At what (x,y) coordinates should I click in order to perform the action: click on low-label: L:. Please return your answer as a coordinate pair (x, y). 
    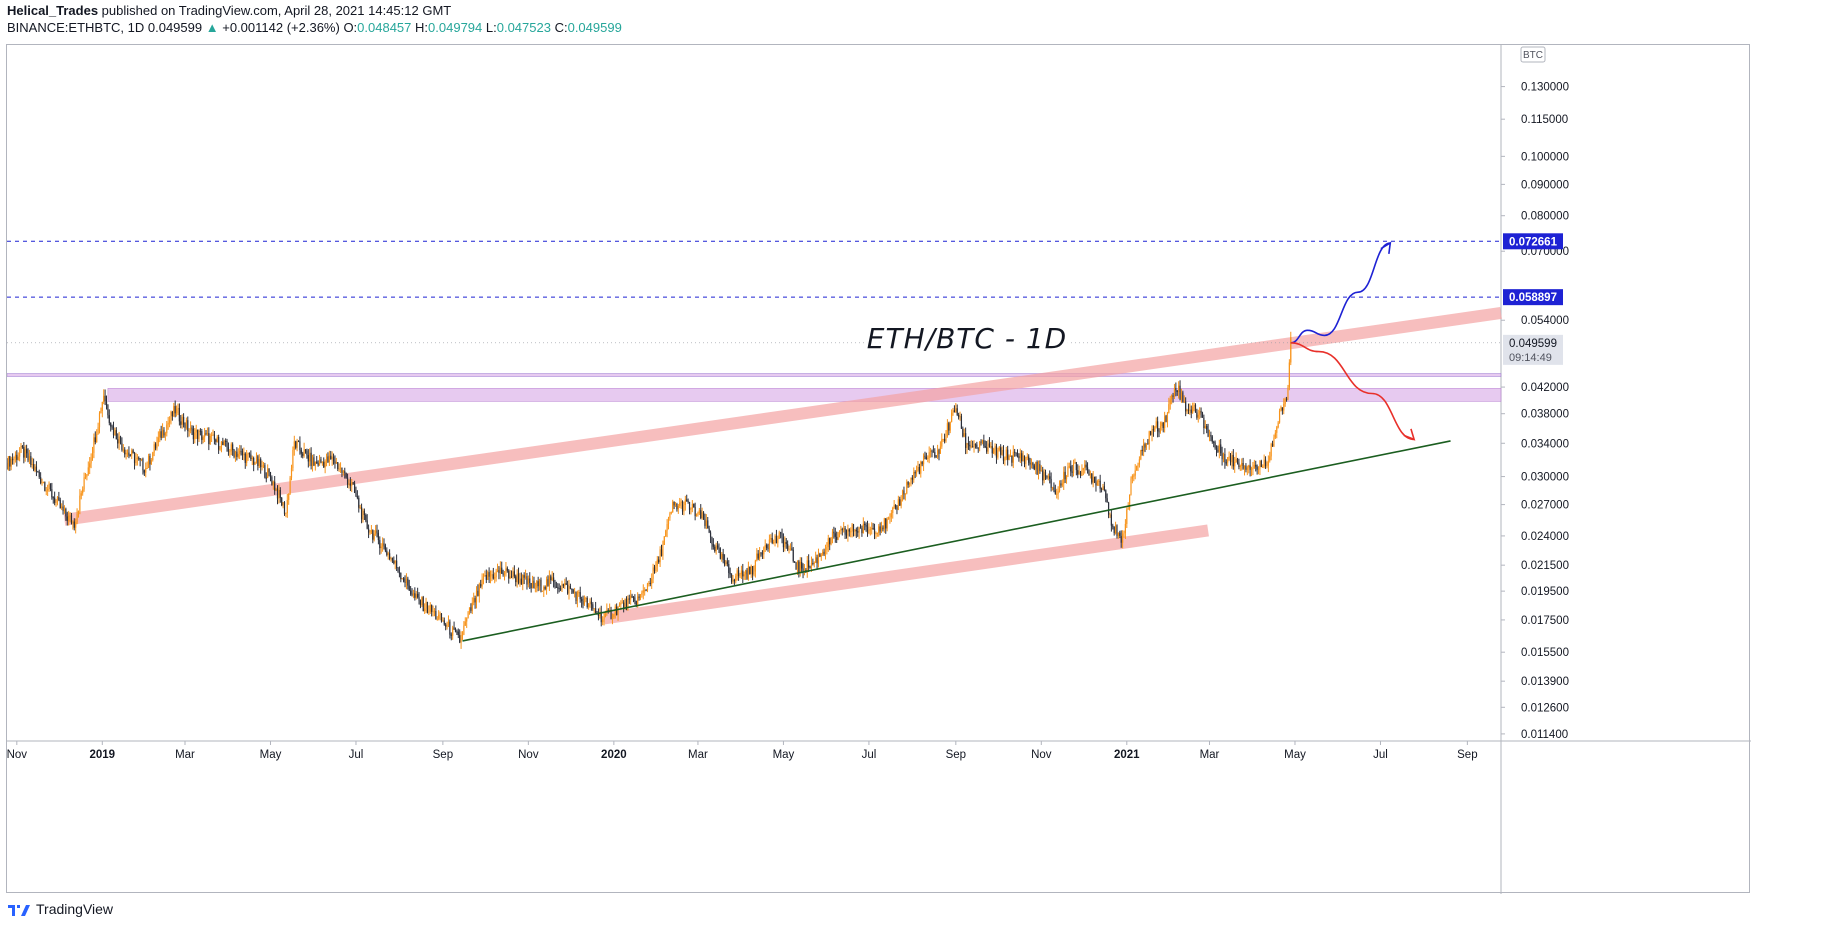
    Looking at the image, I should click on (491, 27).